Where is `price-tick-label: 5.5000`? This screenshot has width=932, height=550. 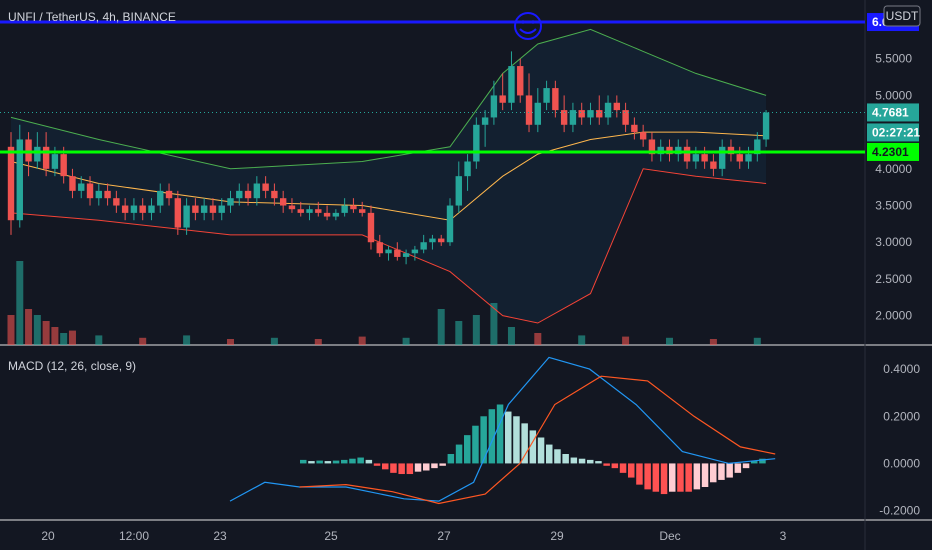
price-tick-label: 5.5000 is located at coordinates (893, 59).